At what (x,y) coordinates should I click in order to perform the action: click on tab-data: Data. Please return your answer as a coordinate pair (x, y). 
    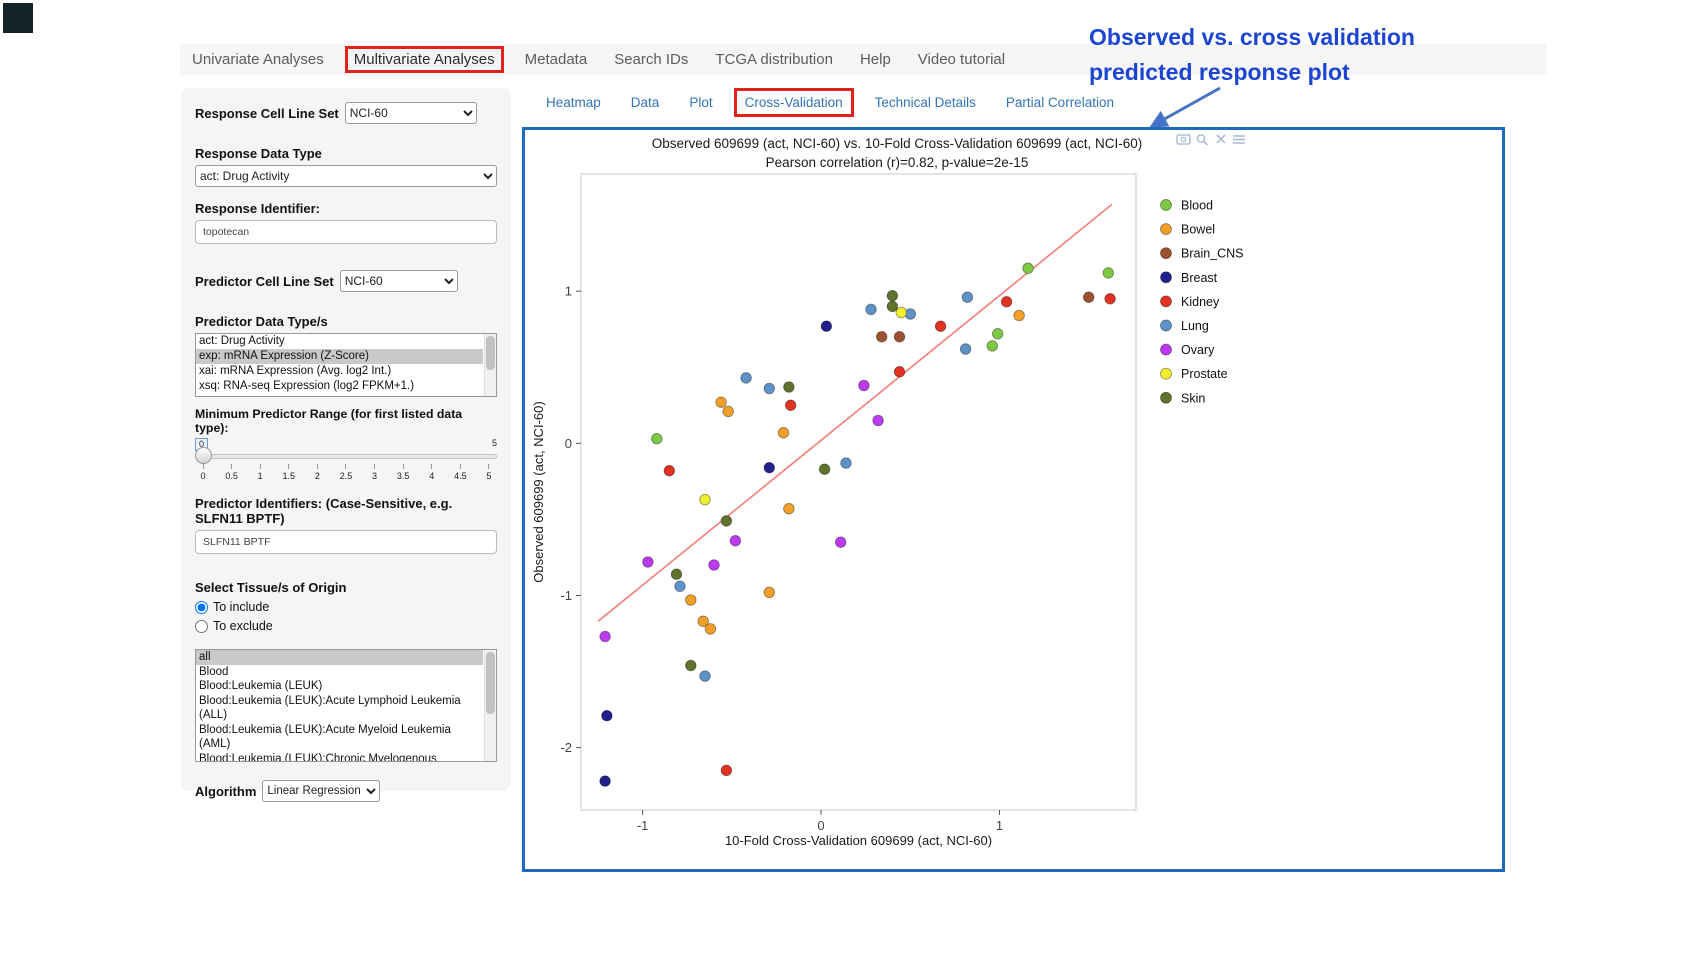
    Looking at the image, I should click on (645, 102).